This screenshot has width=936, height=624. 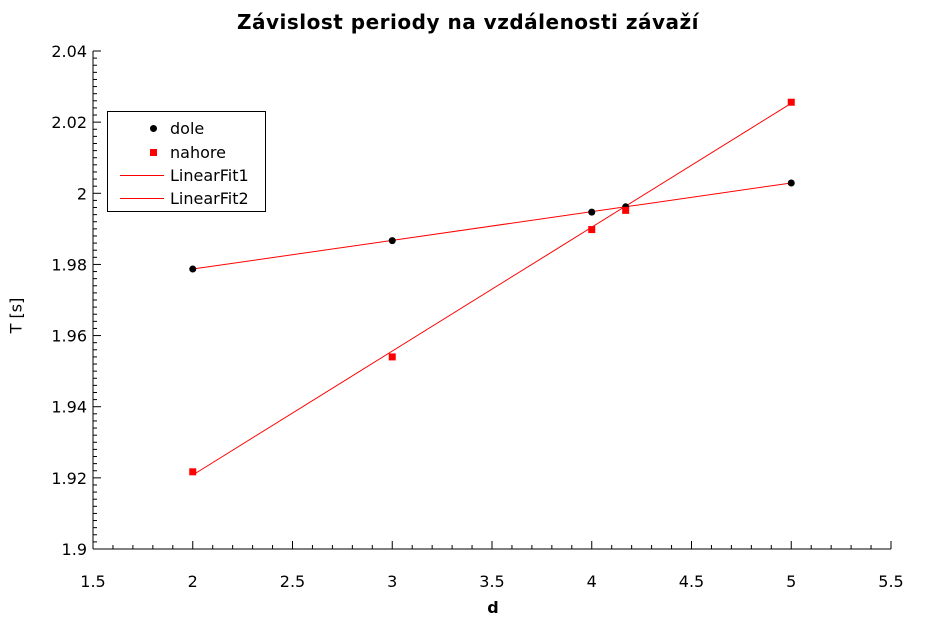 I want to click on legend-item-linearfit1: LinearFit1, so click(x=186, y=175).